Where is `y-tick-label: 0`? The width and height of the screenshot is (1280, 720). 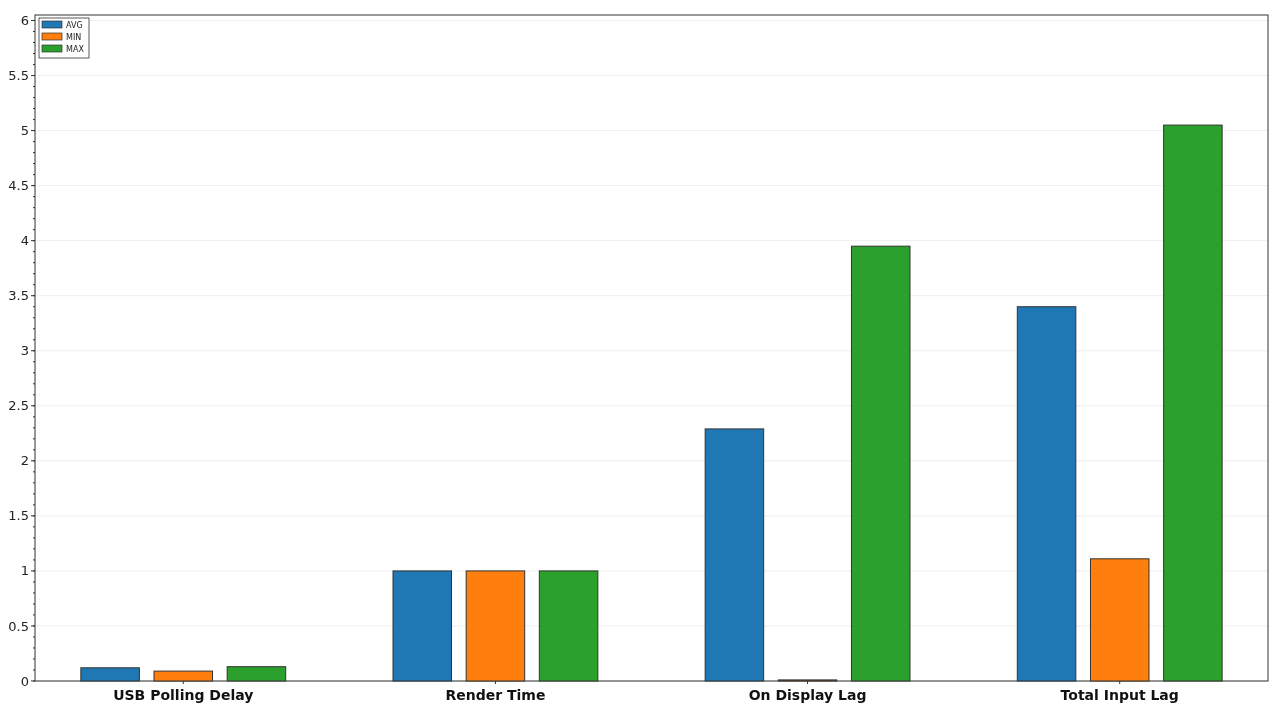
y-tick-label: 0 is located at coordinates (24, 681).